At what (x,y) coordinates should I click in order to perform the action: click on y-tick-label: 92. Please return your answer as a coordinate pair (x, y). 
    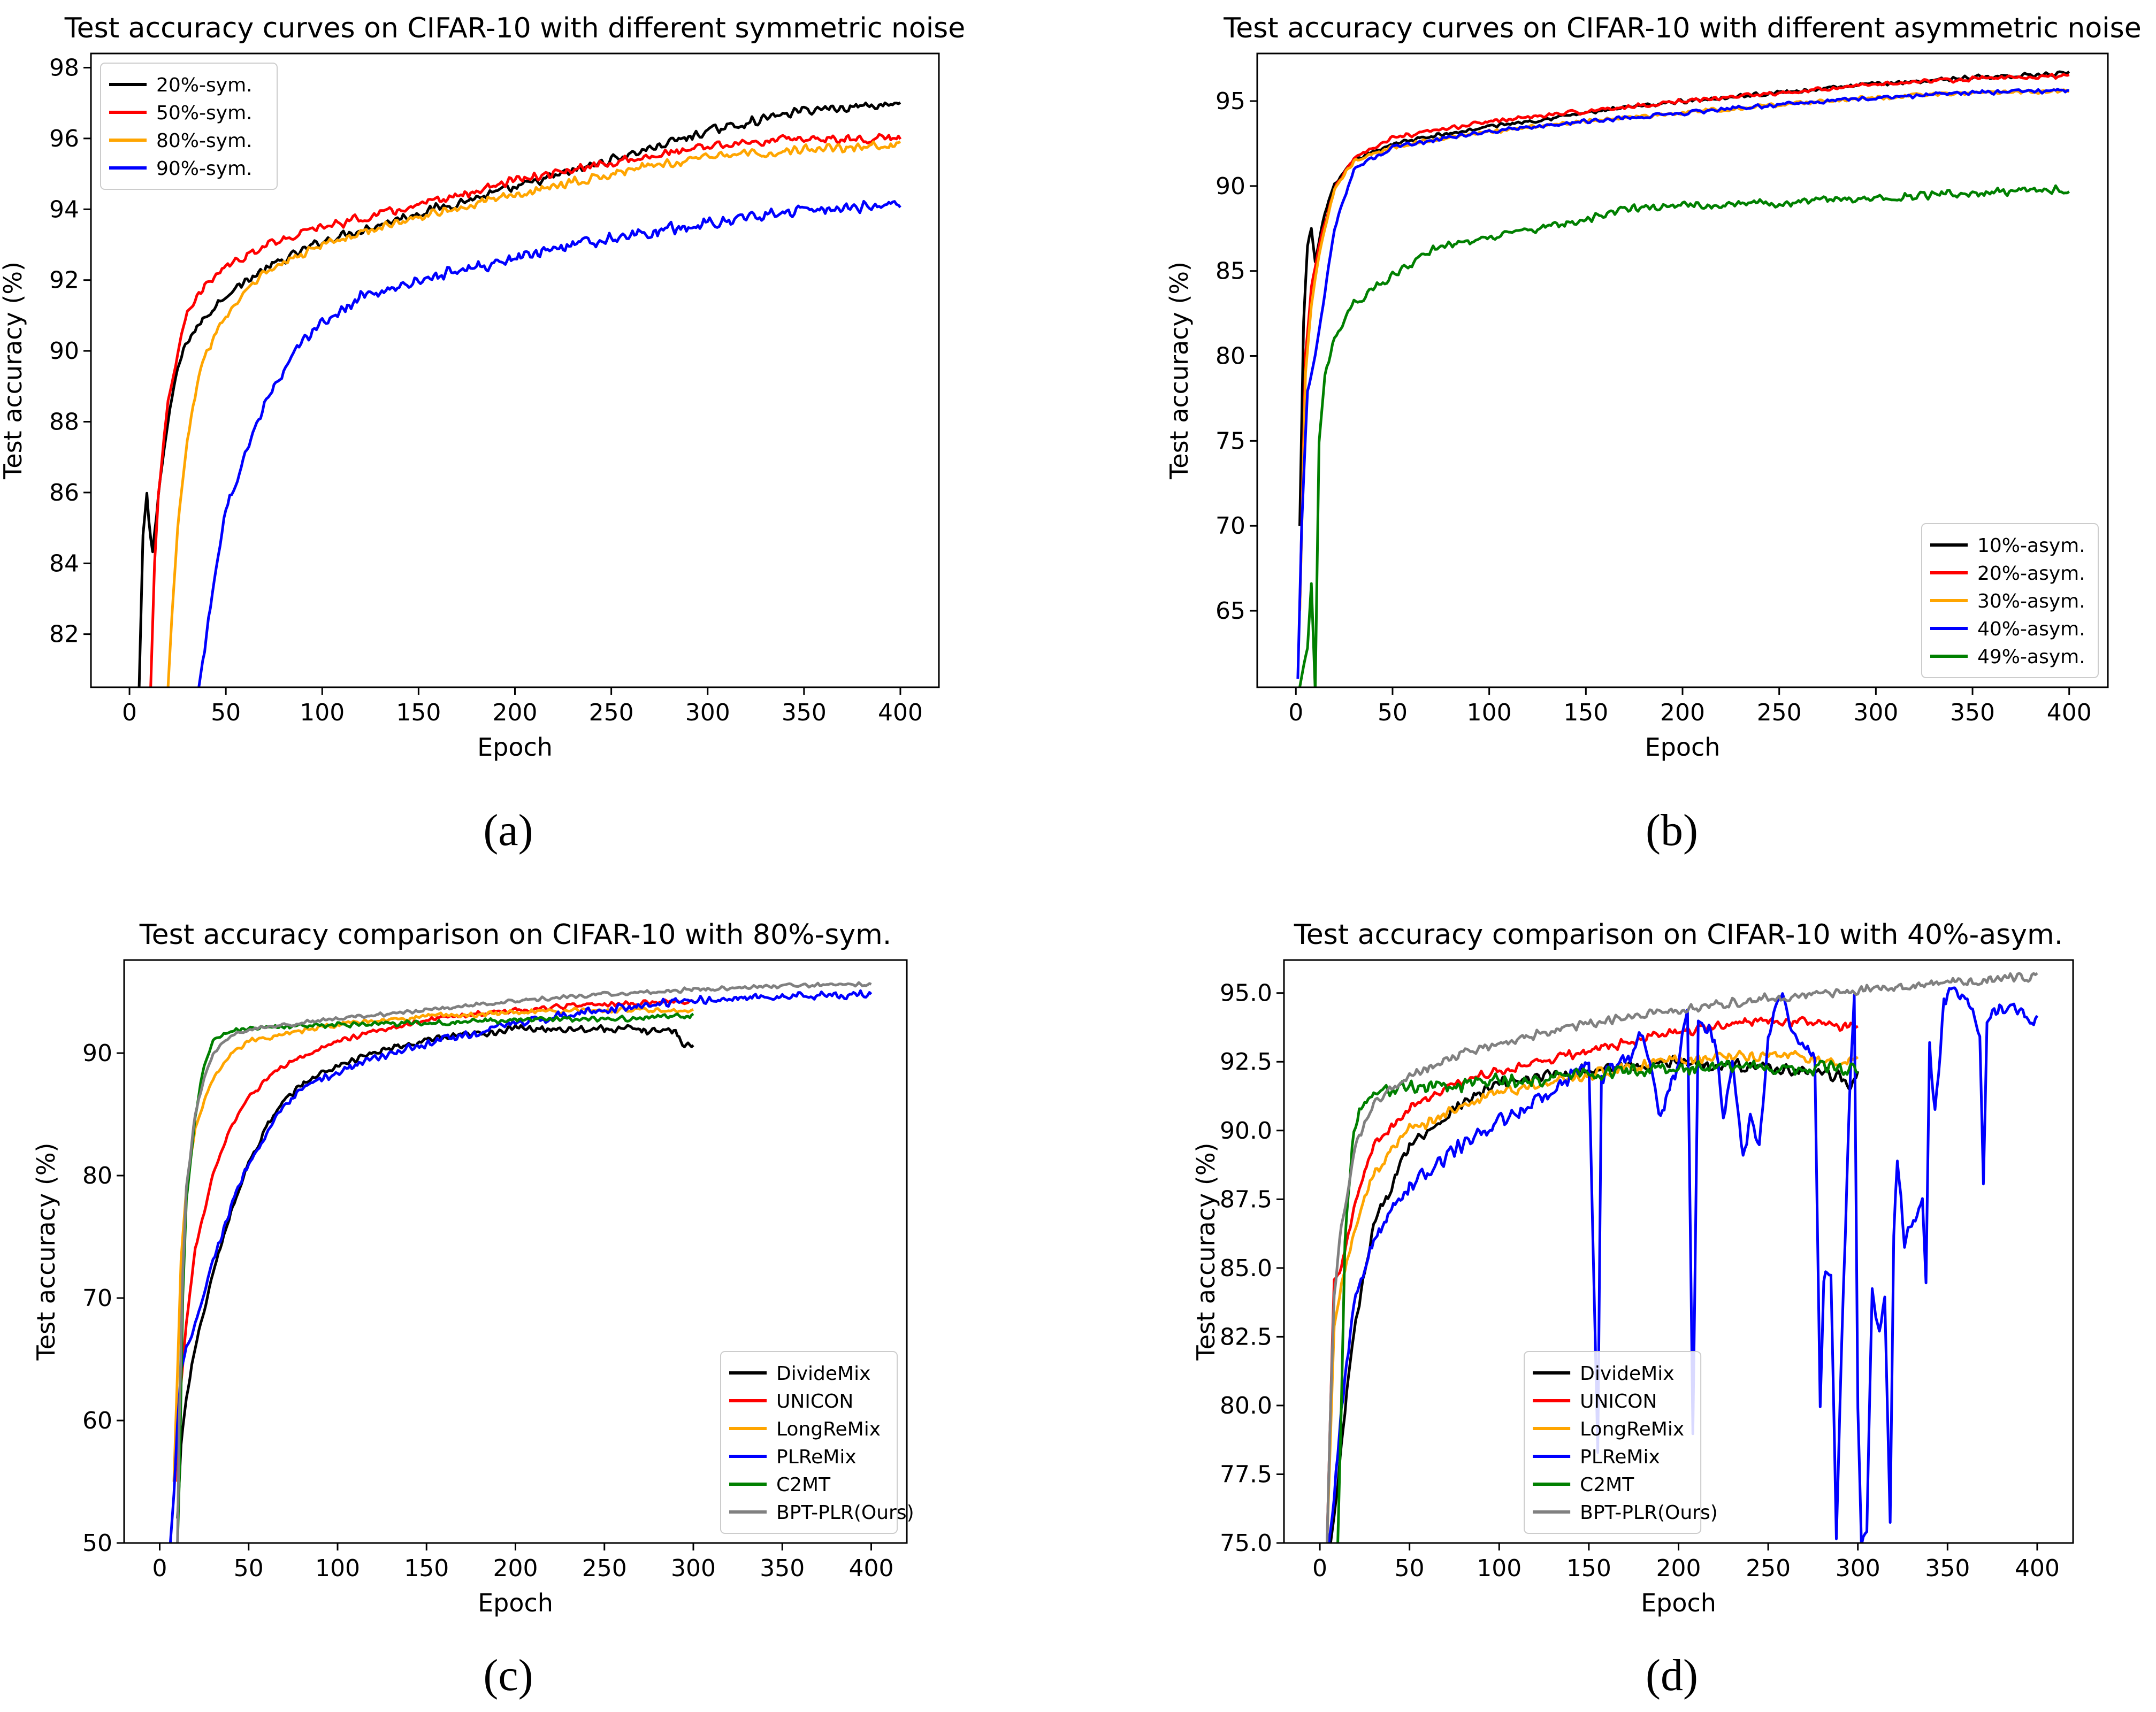
    Looking at the image, I should click on (64, 280).